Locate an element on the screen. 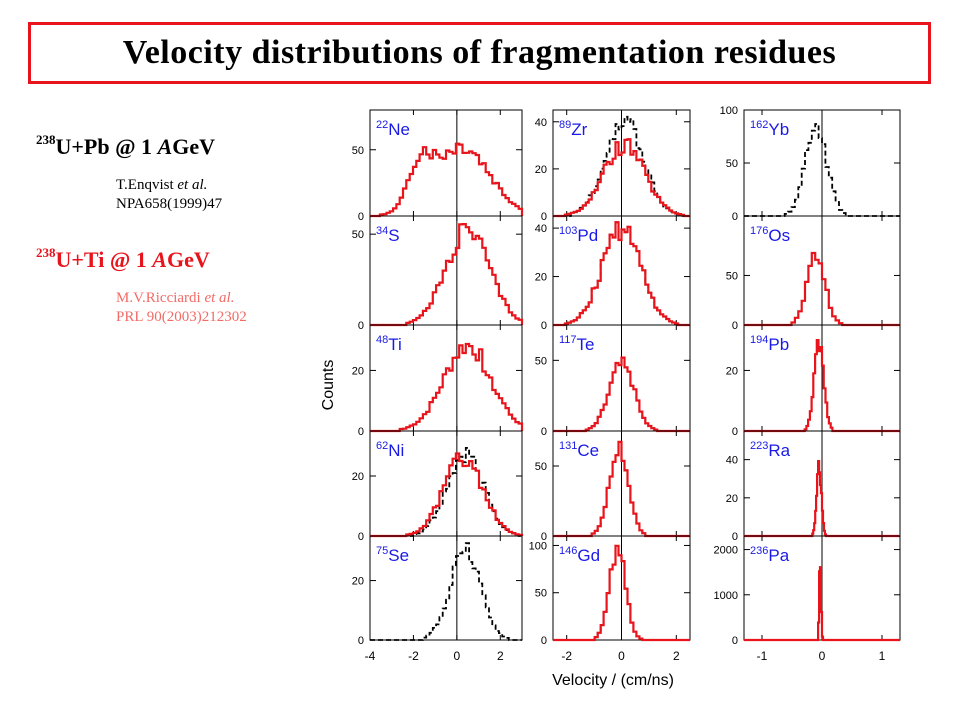  panel-ra: 0 20 40 223Ra is located at coordinates (813, 486).